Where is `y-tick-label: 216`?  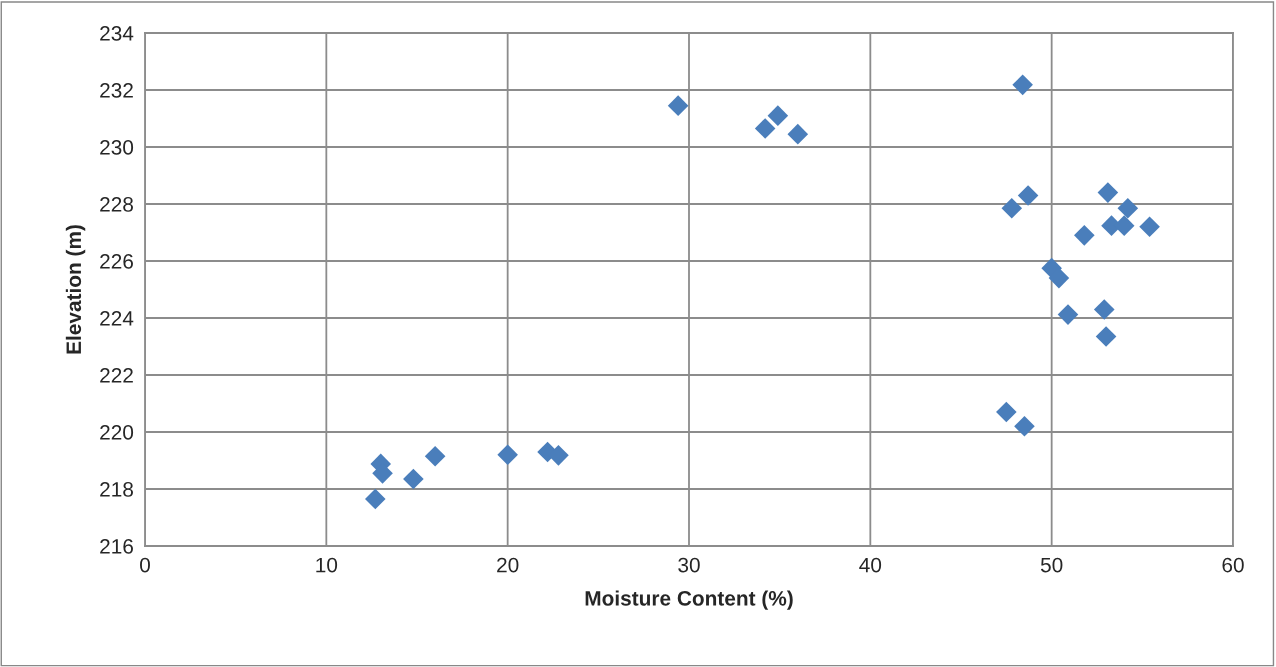
y-tick-label: 216 is located at coordinates (116, 546).